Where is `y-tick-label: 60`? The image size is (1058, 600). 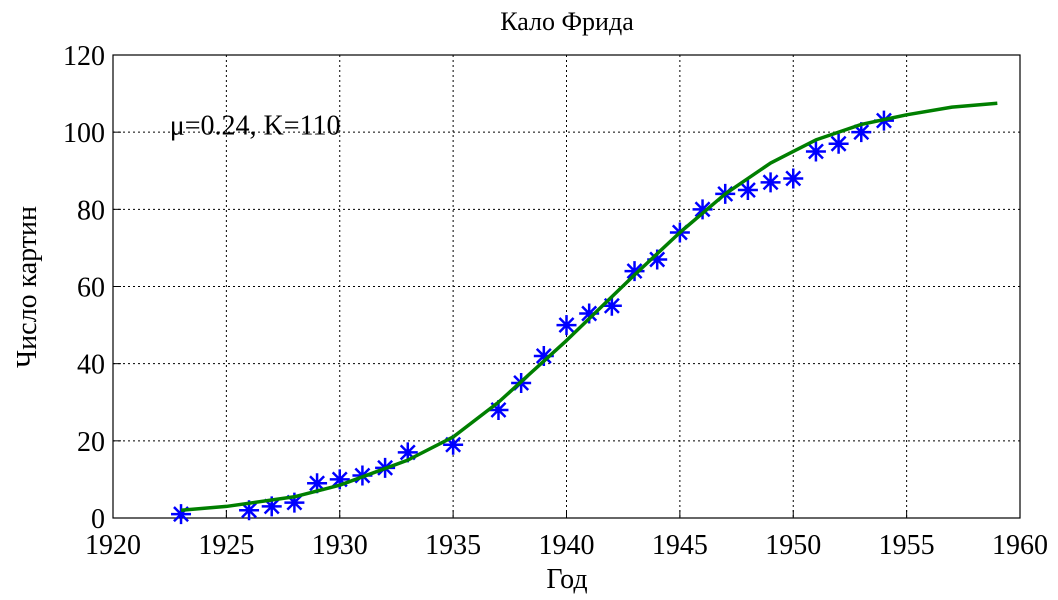
y-tick-label: 60 is located at coordinates (91, 288).